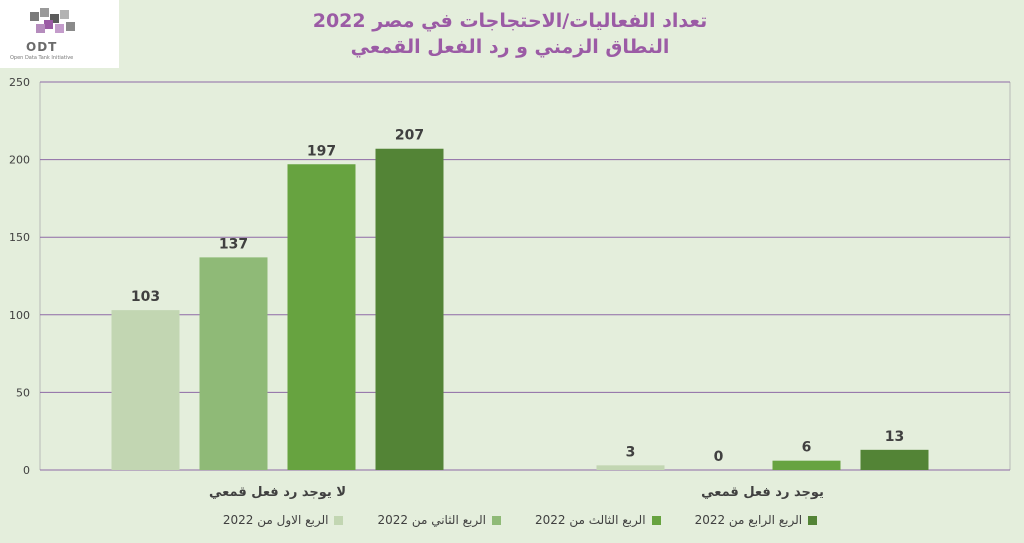 Image resolution: width=1024 pixels, height=543 pixels. Describe the element at coordinates (275, 520) in the screenshot. I see `legend-label: الربع الاول من 2022` at that location.